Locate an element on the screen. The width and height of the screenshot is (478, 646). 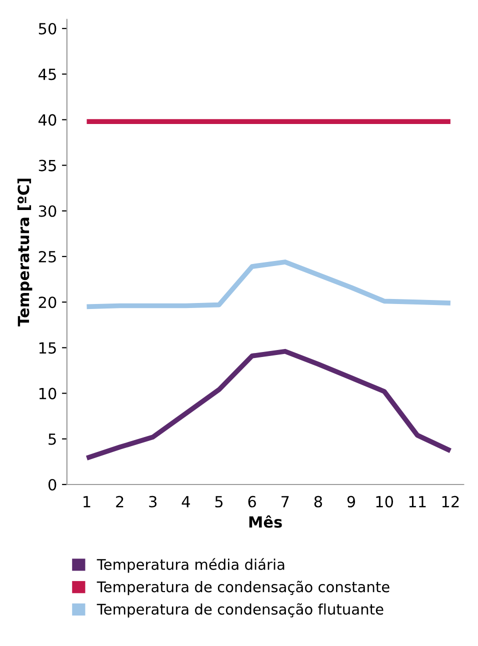
x-tick-label: 7 is located at coordinates (285, 502).